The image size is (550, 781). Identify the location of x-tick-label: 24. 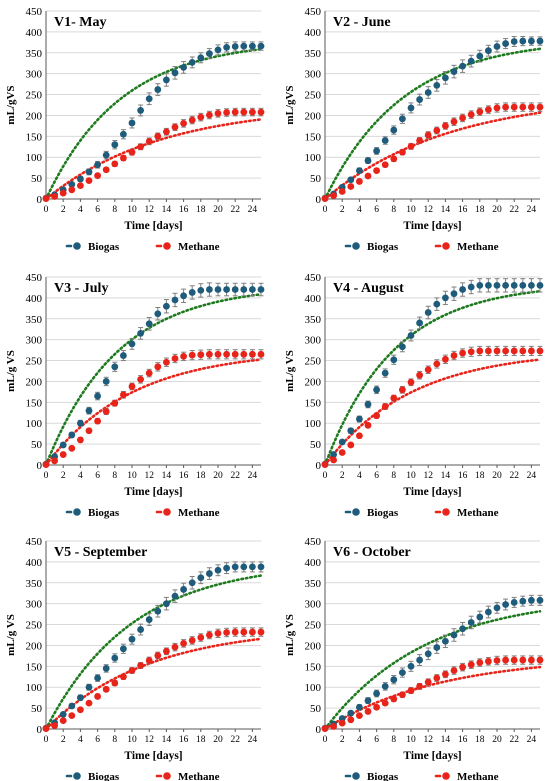
(532, 476).